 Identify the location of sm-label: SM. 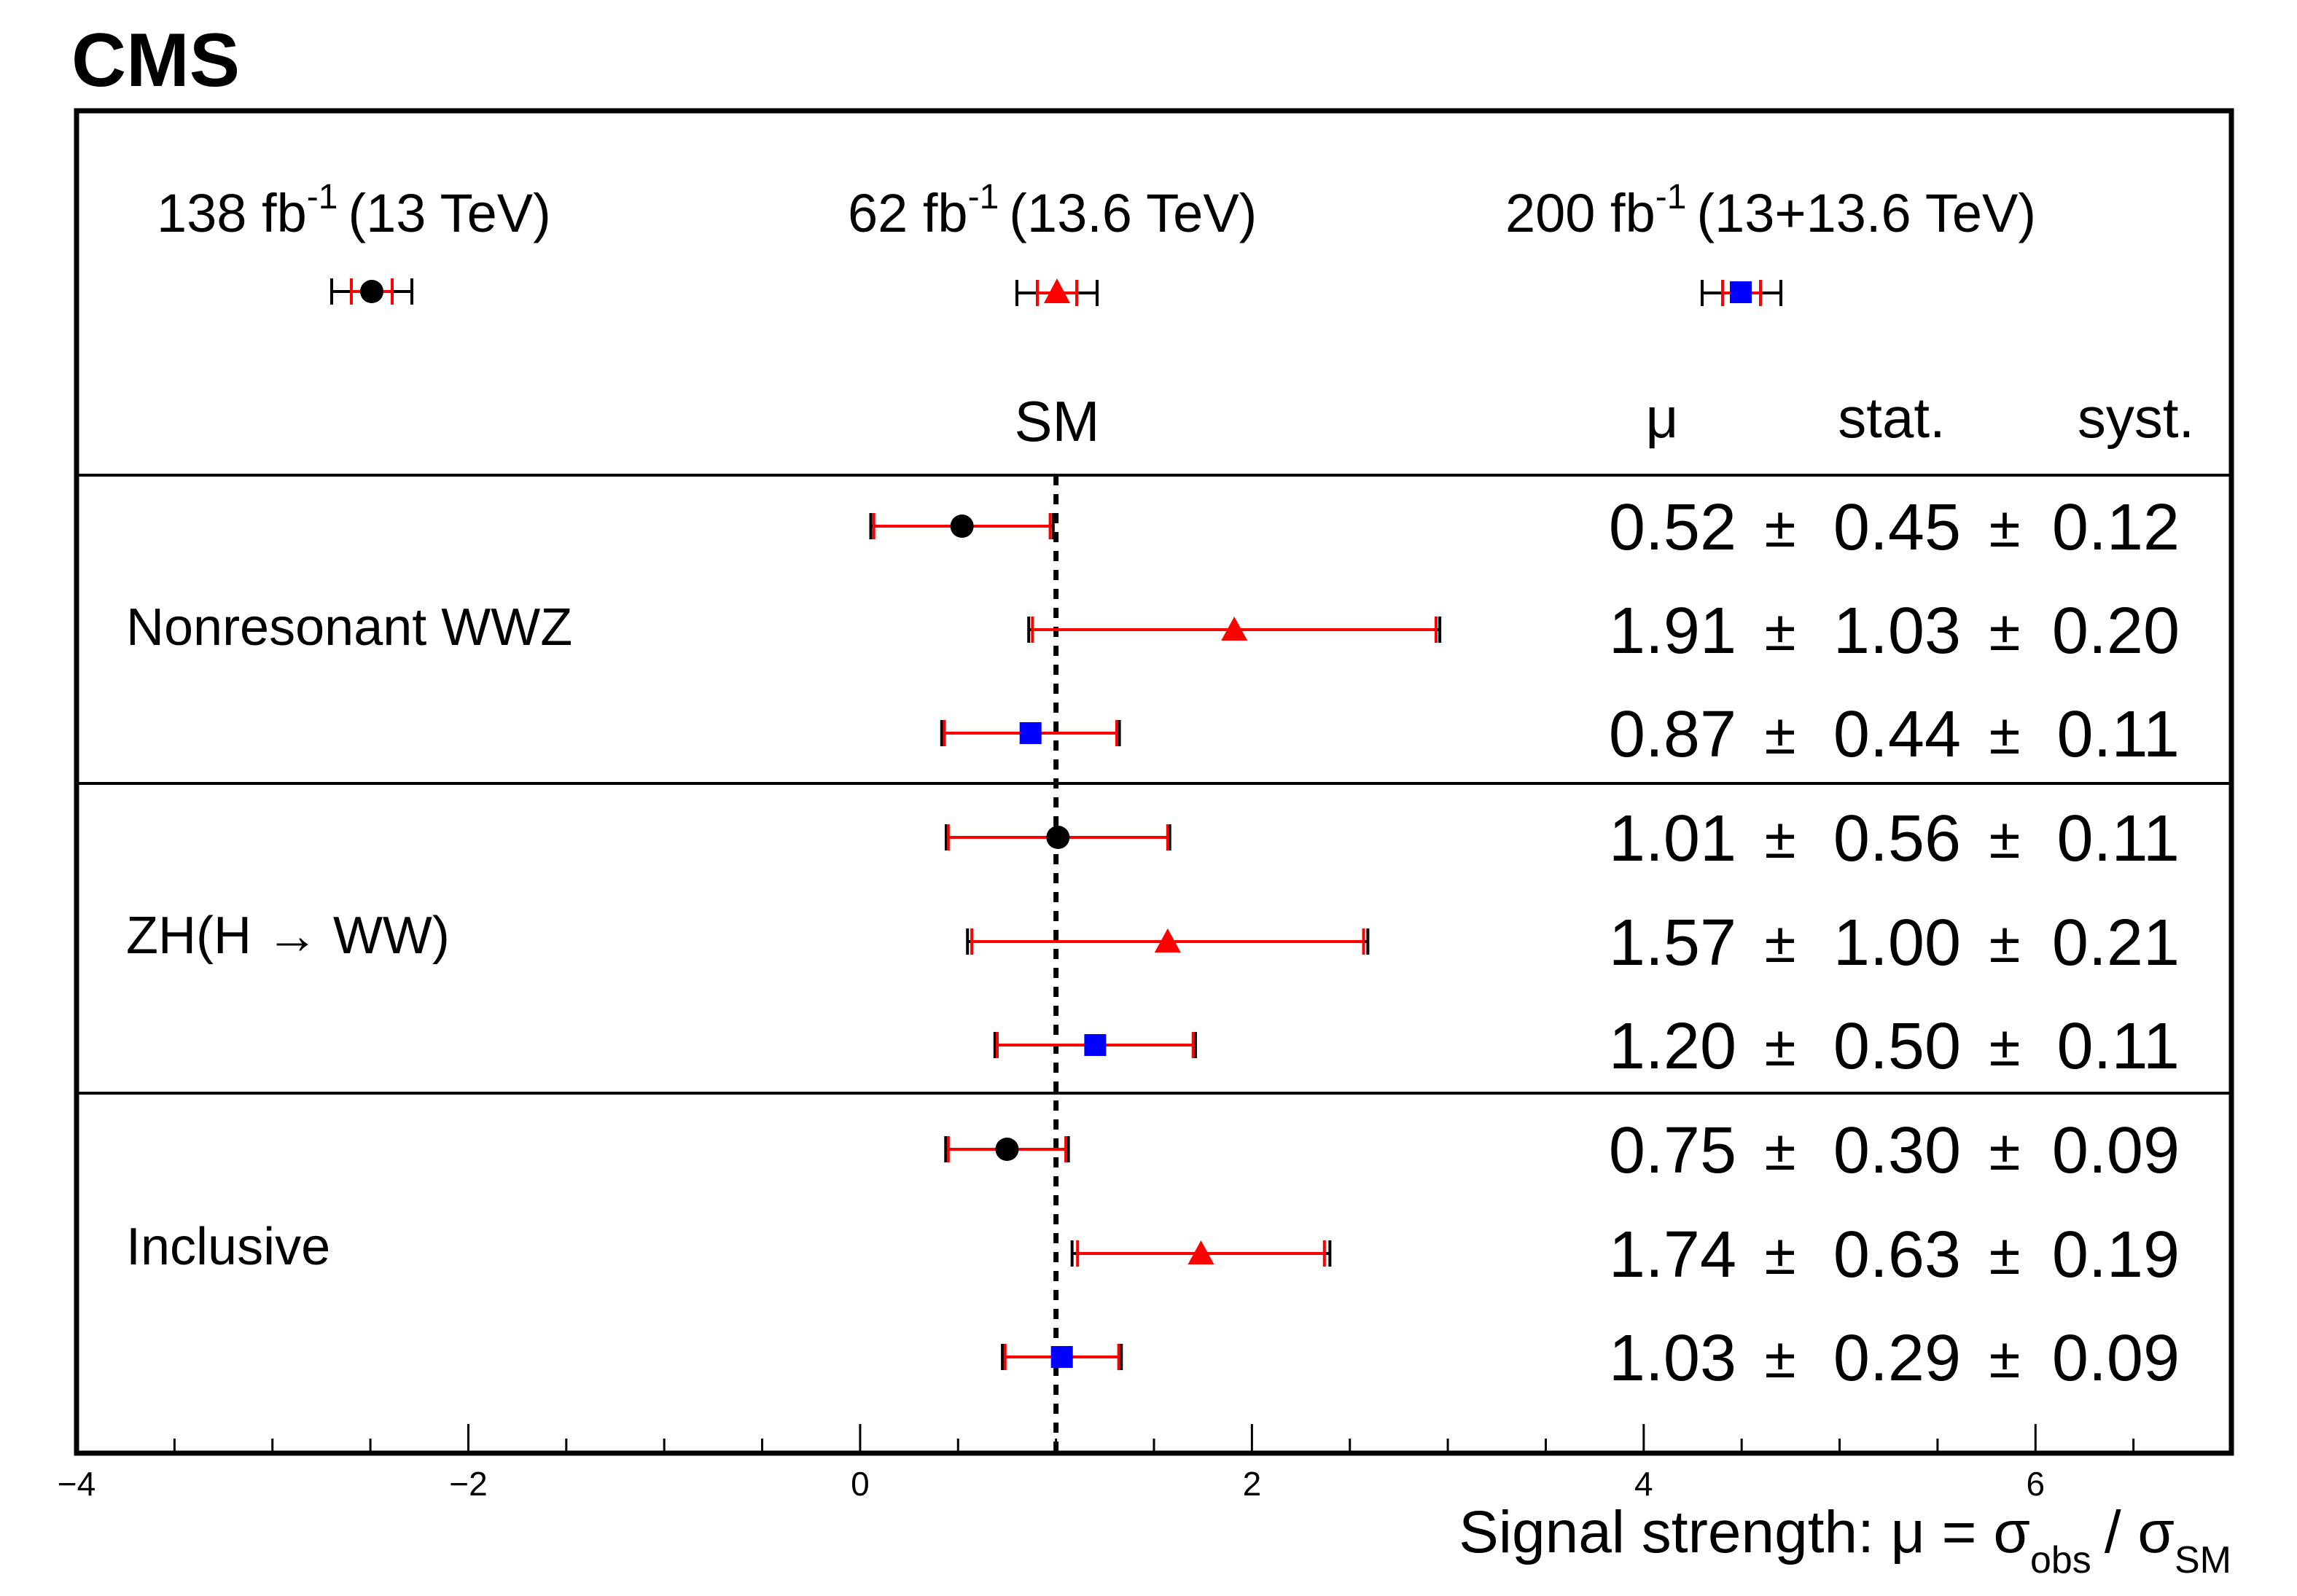
(1057, 421).